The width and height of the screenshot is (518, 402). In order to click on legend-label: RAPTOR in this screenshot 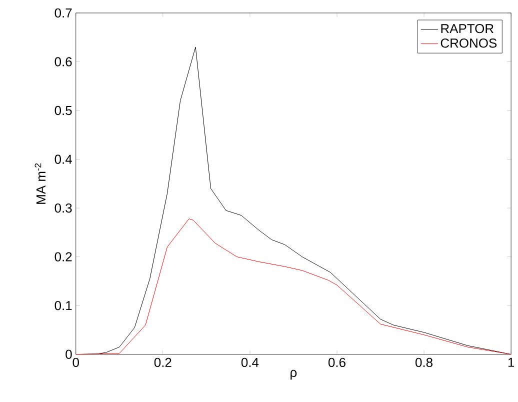, I will do `click(467, 29)`.